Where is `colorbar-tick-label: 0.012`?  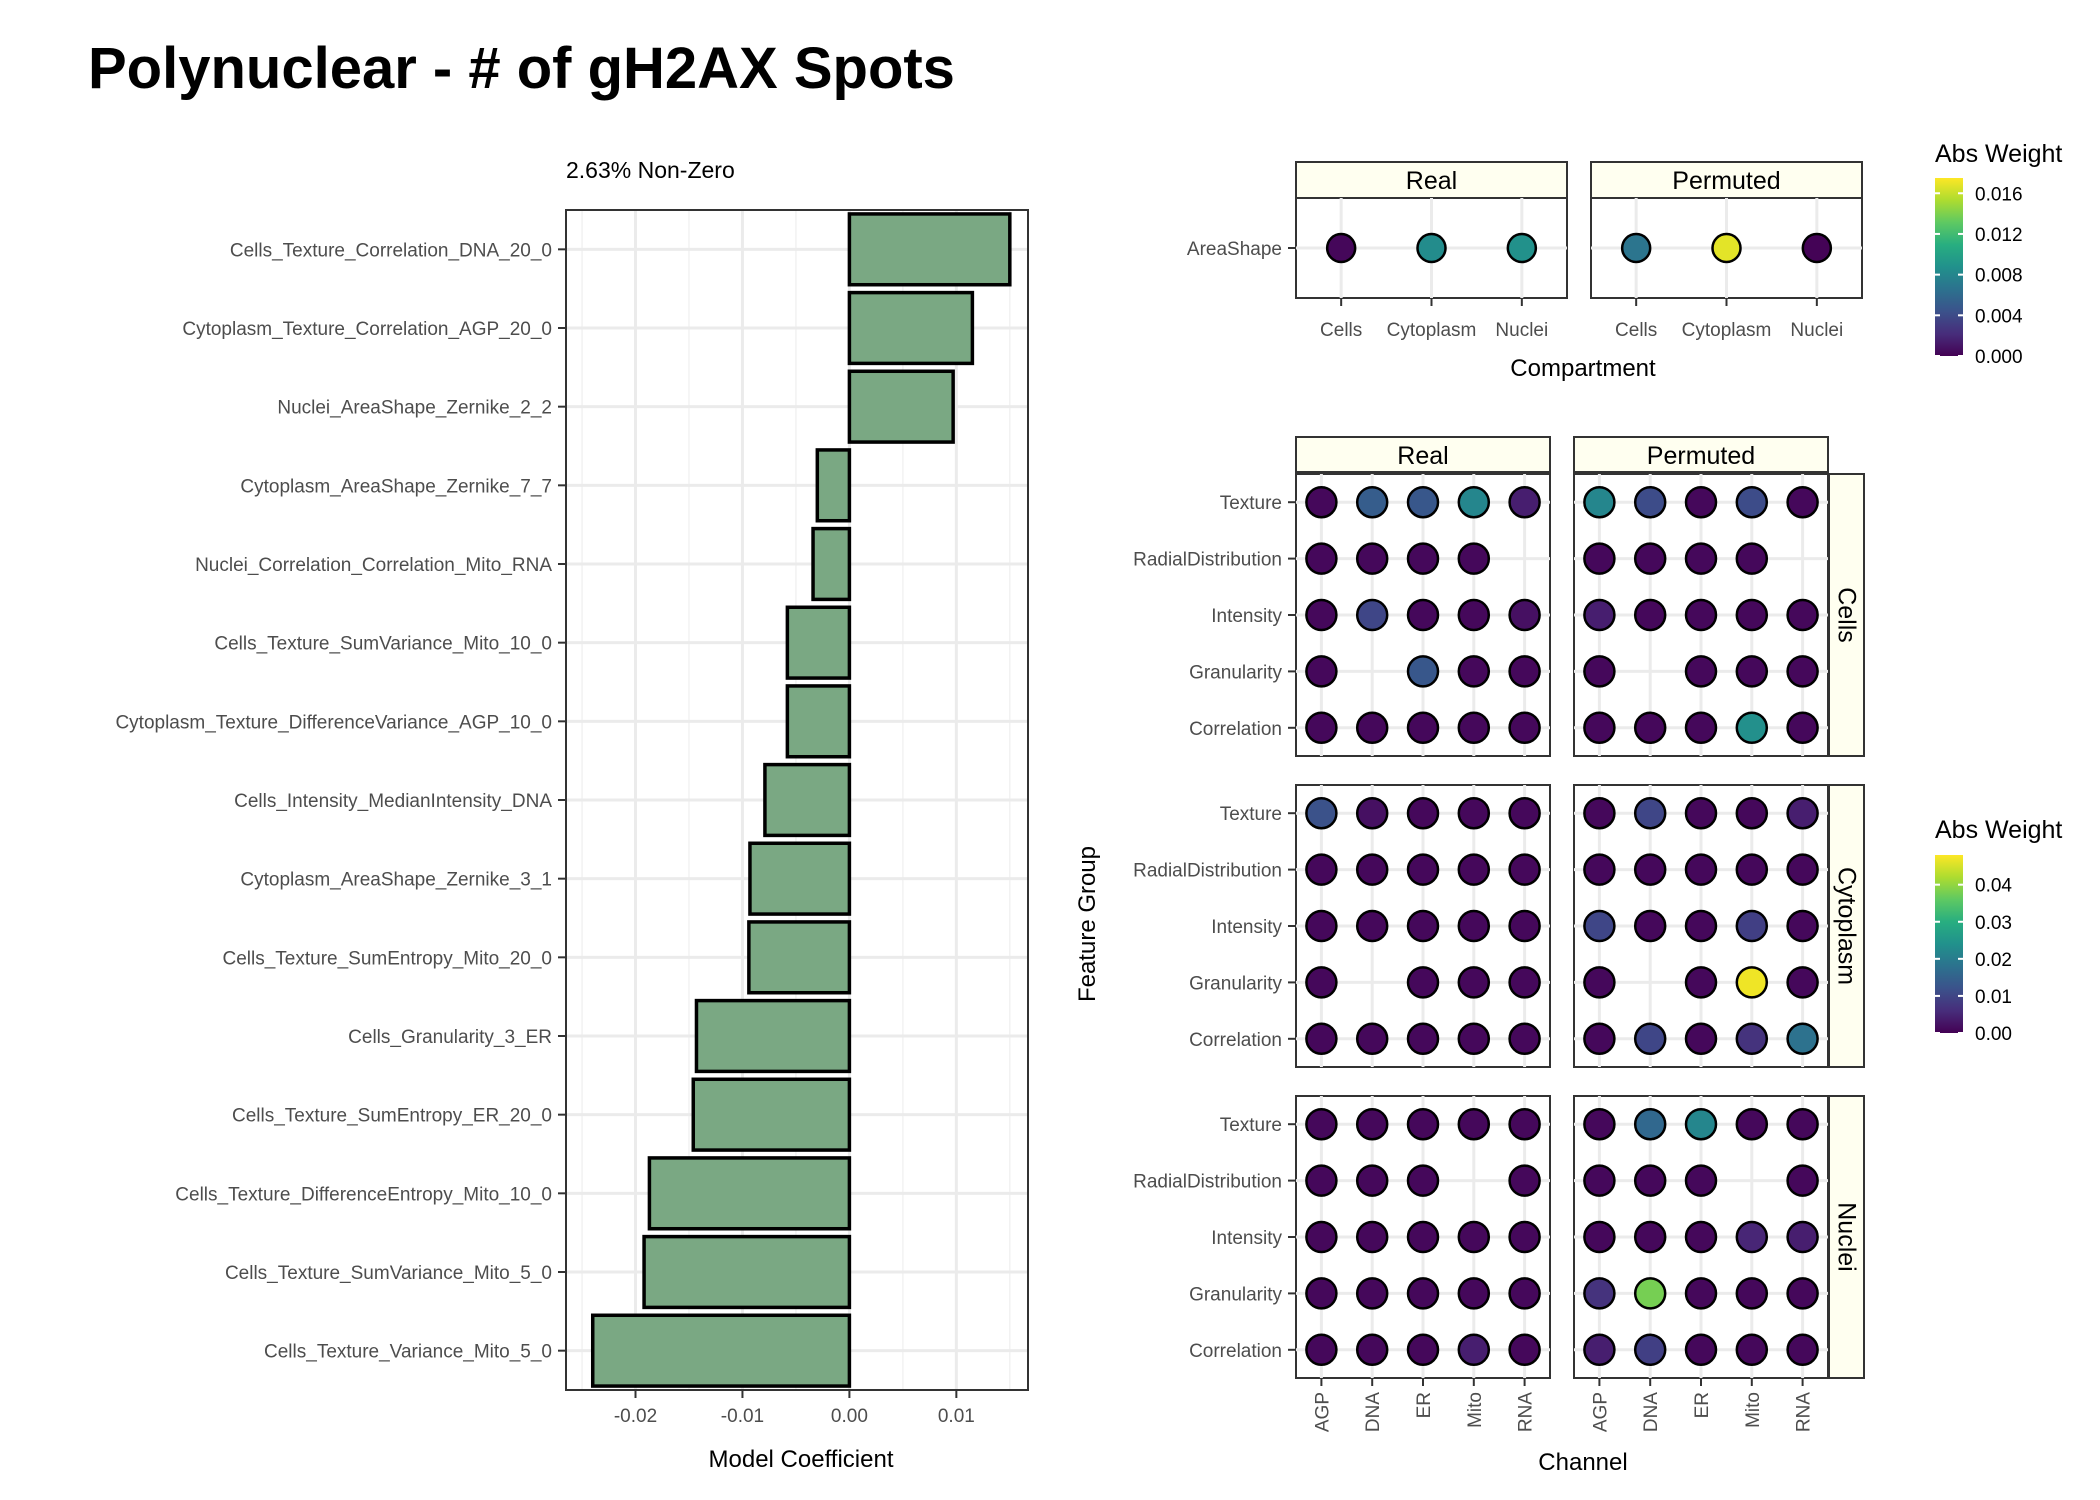
colorbar-tick-label: 0.012 is located at coordinates (1999, 235).